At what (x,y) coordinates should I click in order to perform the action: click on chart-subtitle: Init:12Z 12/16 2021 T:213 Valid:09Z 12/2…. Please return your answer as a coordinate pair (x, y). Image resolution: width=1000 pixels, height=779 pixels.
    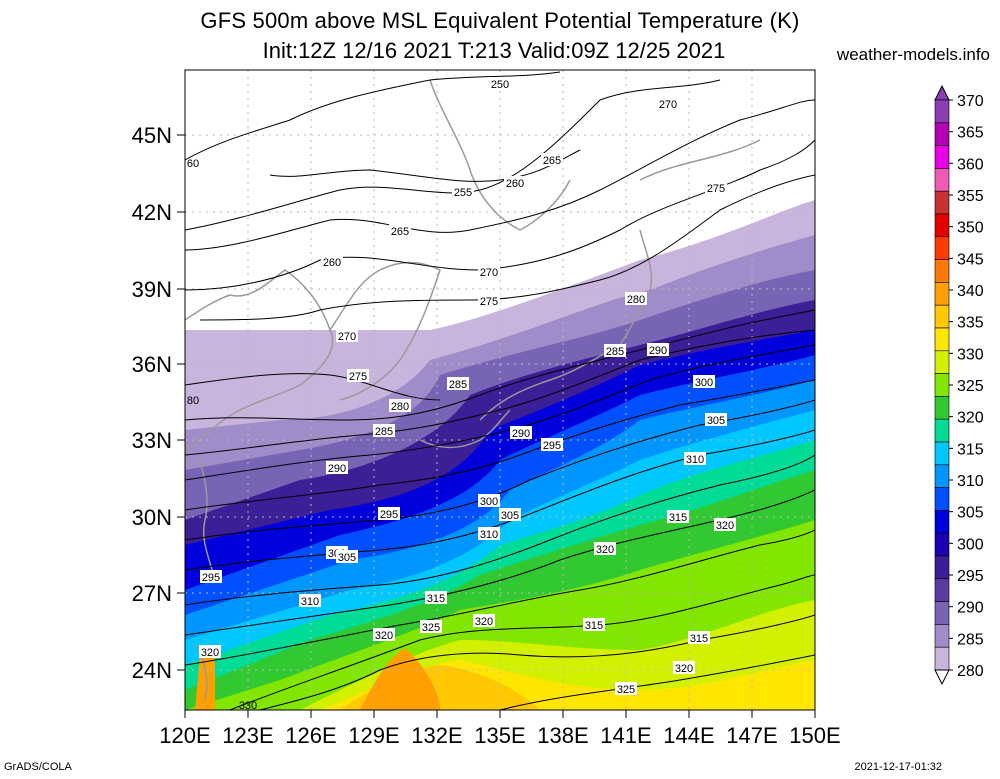
    Looking at the image, I should click on (500, 51).